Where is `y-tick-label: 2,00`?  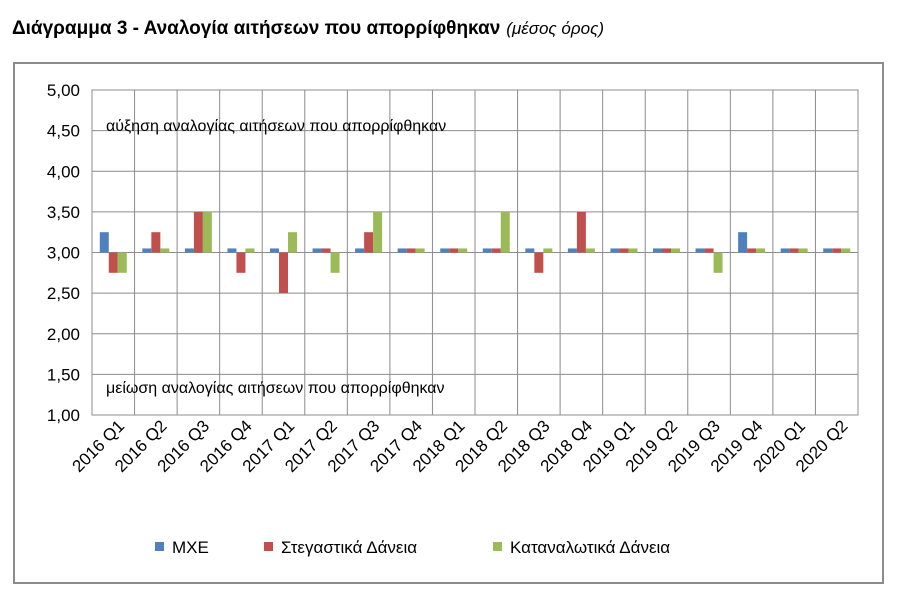 y-tick-label: 2,00 is located at coordinates (63, 334).